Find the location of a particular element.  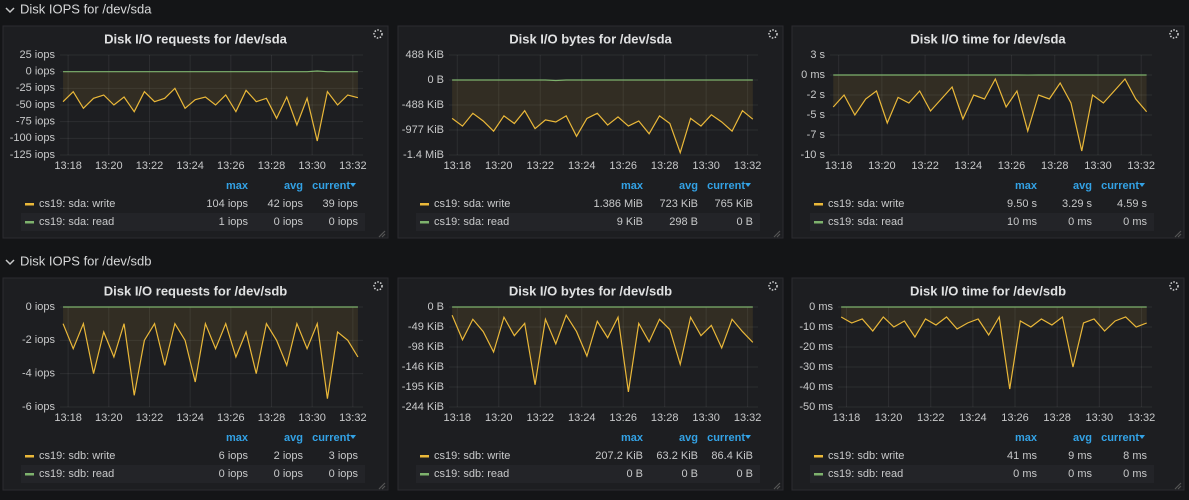

legend-name: cs19: sdb: read is located at coordinates (76, 474).